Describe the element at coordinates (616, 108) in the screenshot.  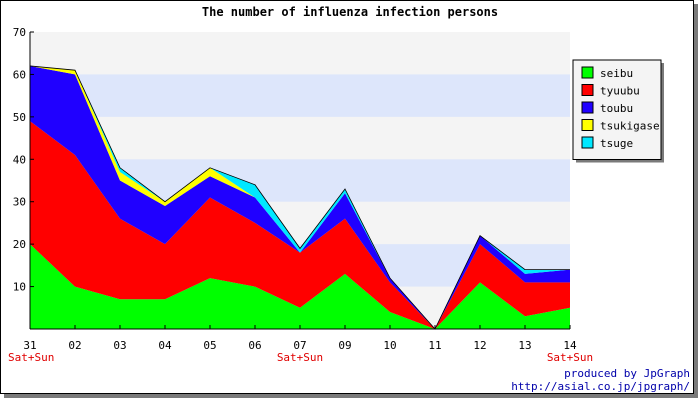
I see `legend-label-toubu: toubu` at that location.